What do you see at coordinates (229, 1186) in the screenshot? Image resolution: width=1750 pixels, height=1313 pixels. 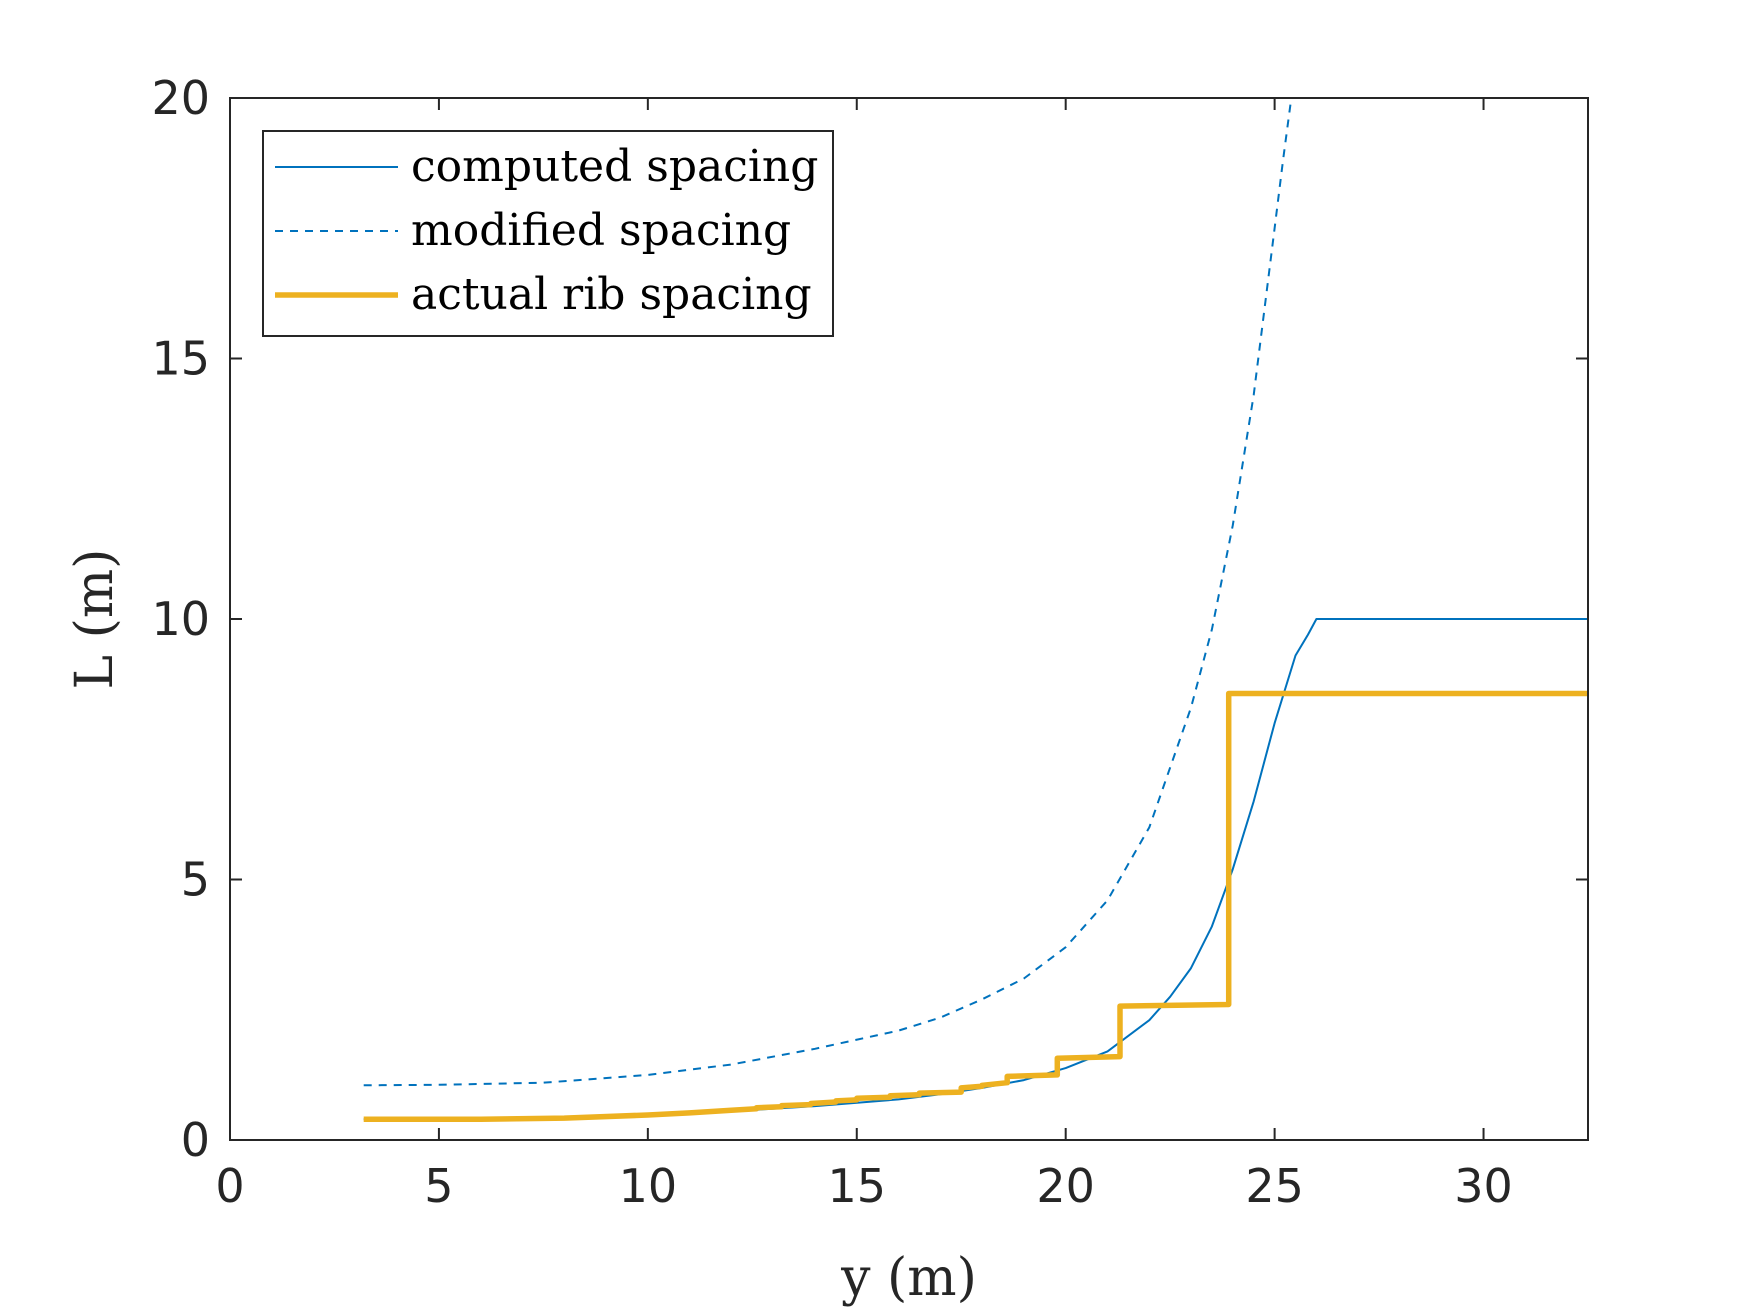 I see `x-tick-label: 0` at bounding box center [229, 1186].